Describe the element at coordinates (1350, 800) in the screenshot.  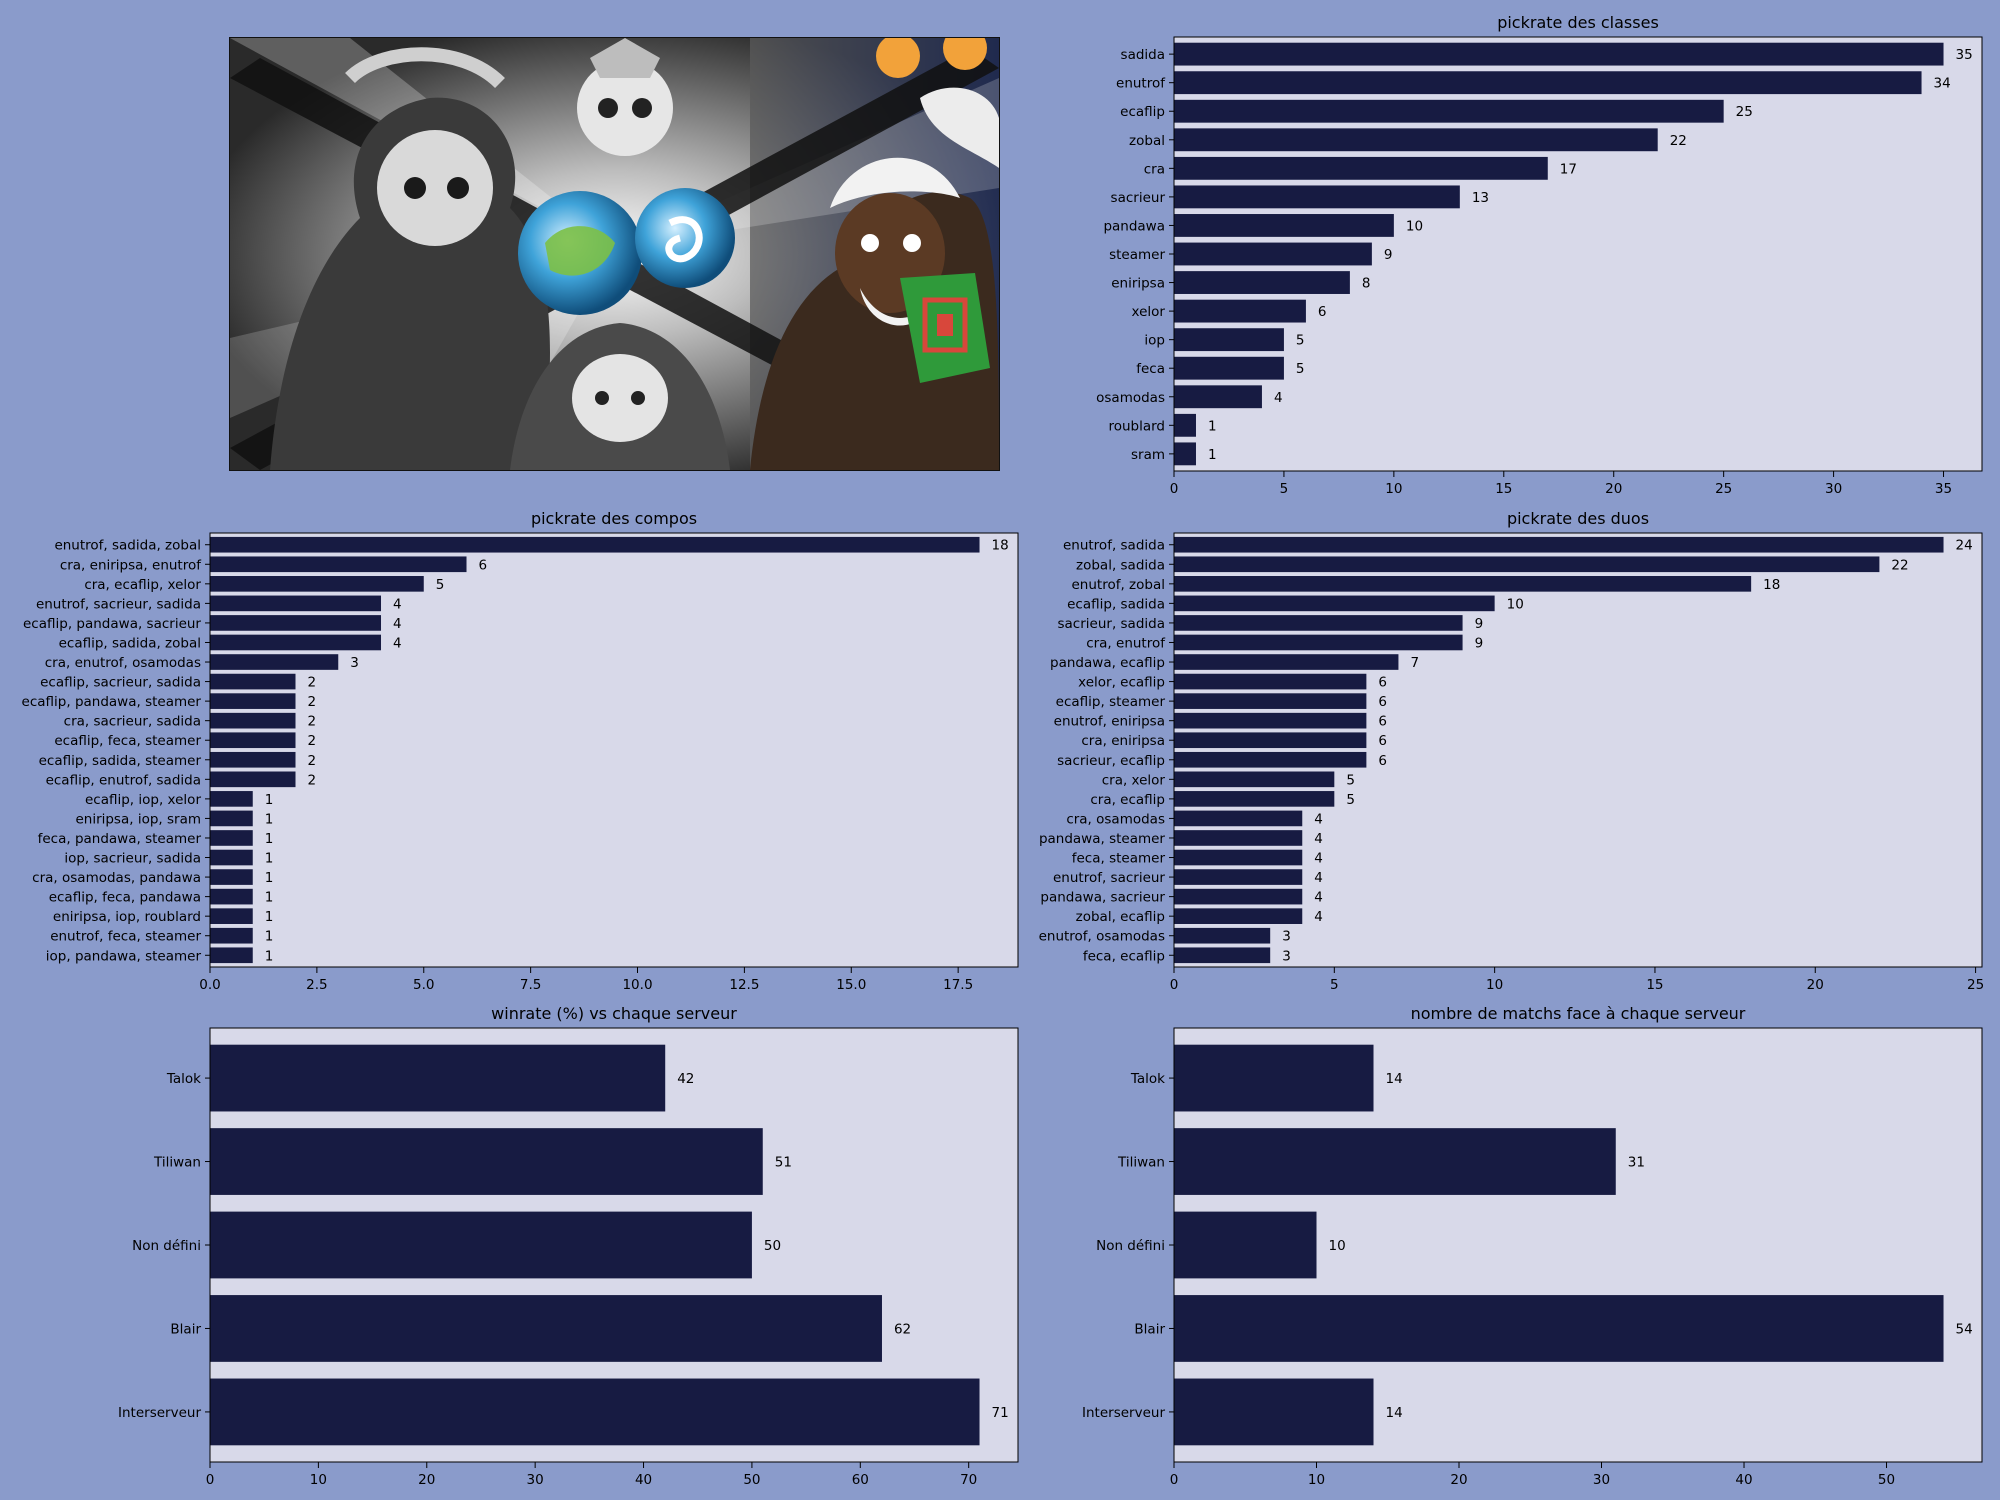
I see `chart-duos-data-label: 5` at that location.